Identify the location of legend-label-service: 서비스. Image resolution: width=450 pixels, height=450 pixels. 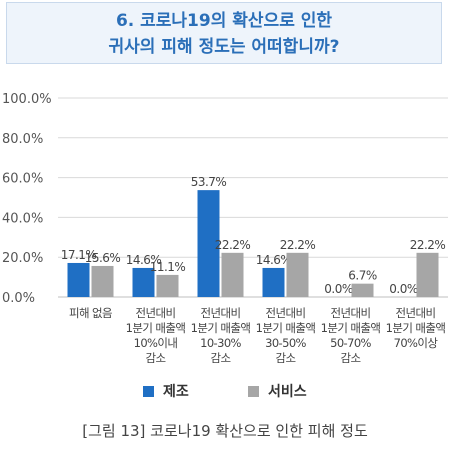
(287, 392).